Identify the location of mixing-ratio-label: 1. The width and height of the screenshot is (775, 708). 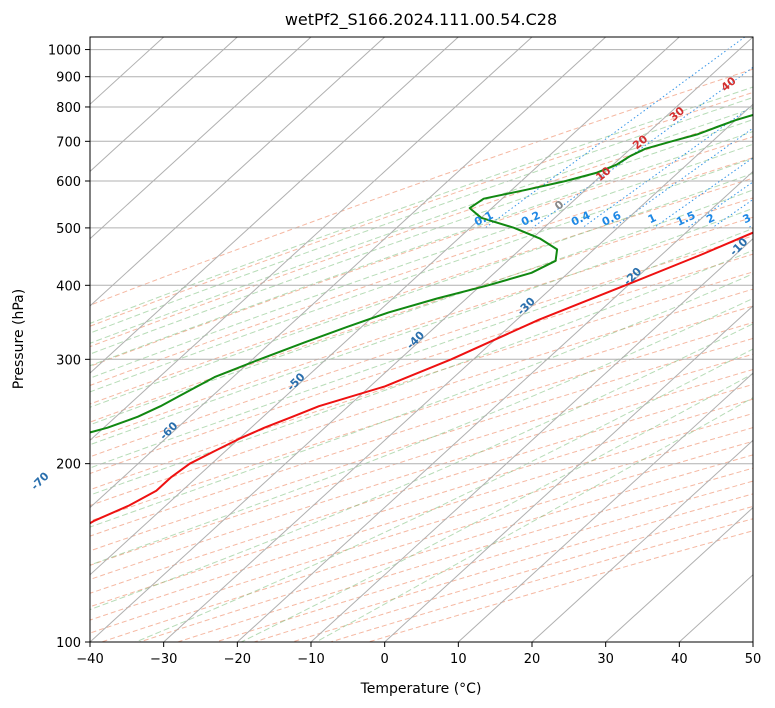
(652, 218).